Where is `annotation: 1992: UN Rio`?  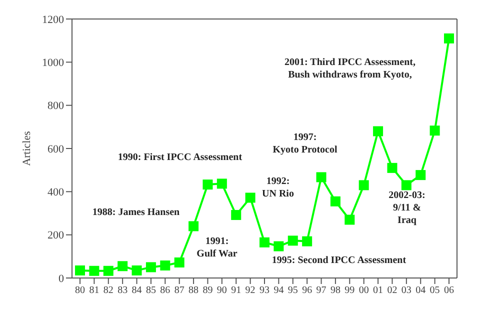
annotation: 1992: UN Rio is located at coordinates (278, 188).